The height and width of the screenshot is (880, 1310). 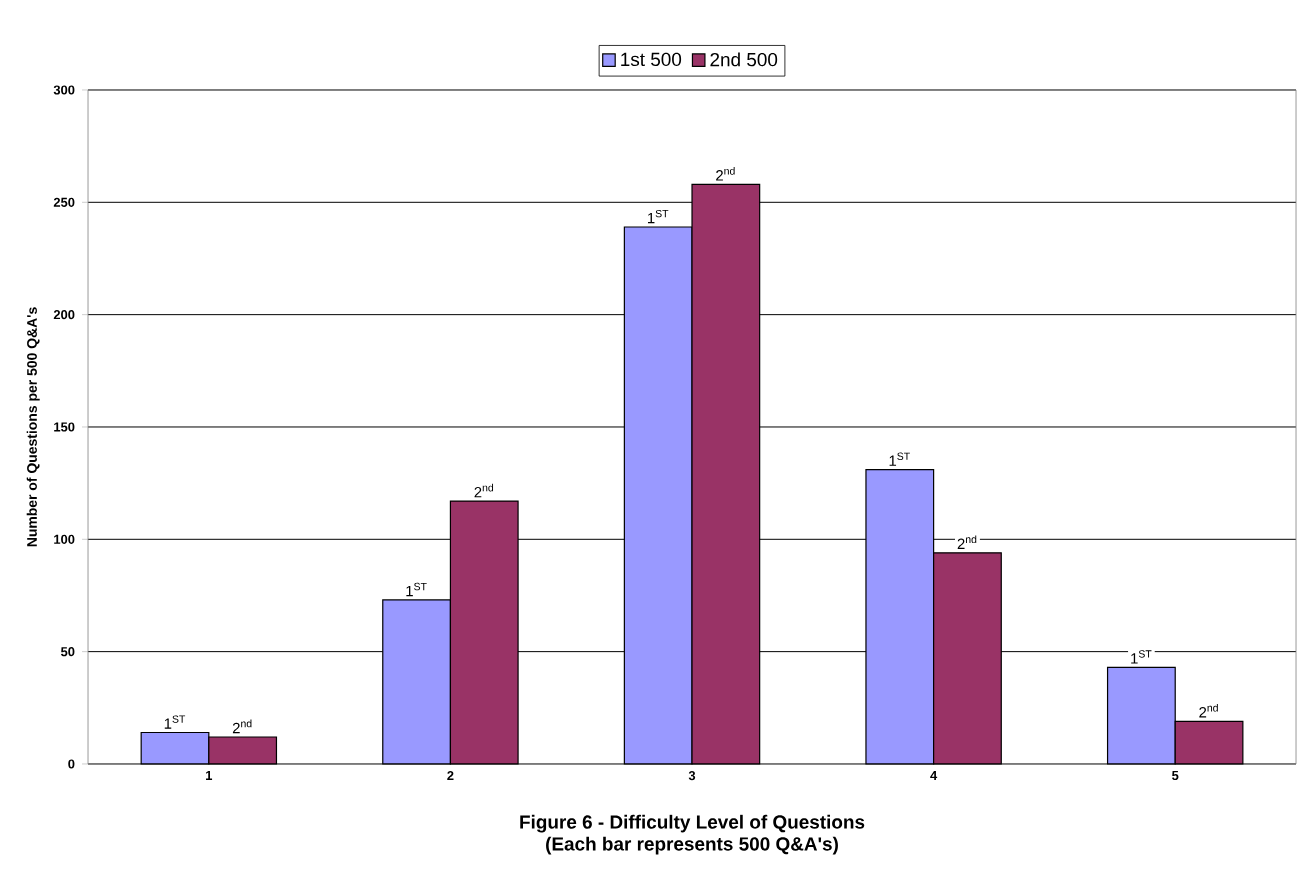 I want to click on text: (Each bar represents 500 Q&A's), so click(x=692, y=845).